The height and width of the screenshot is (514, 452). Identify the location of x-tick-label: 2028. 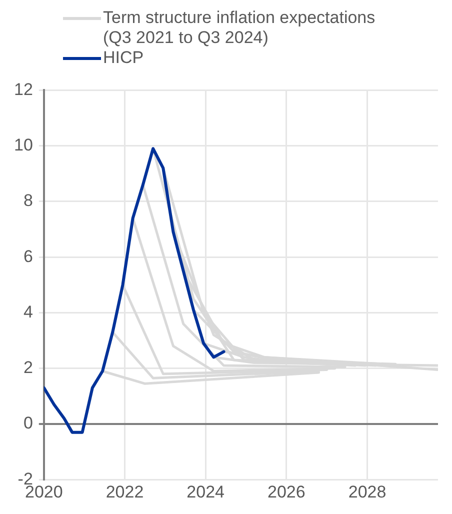
(367, 492).